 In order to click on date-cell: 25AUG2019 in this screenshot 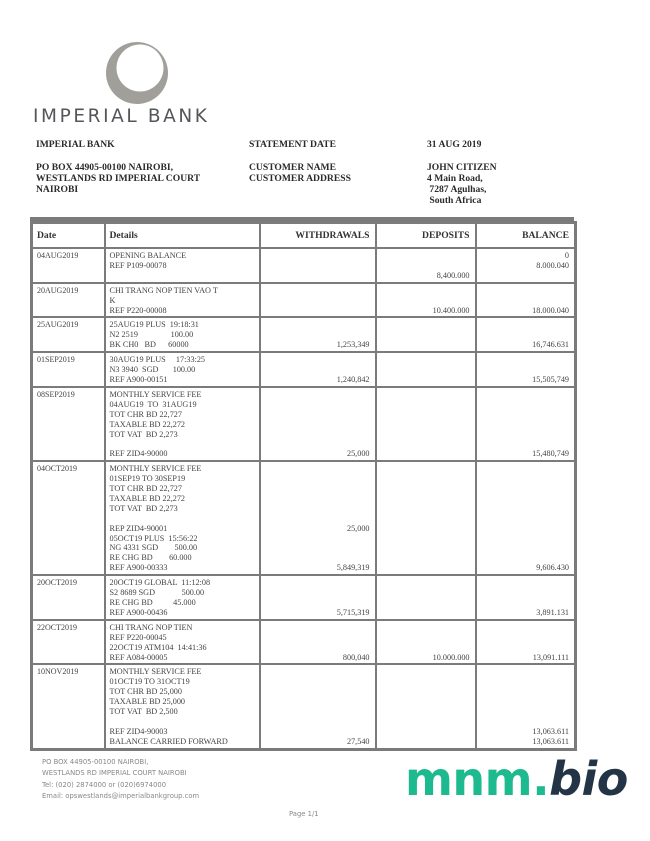, I will do `click(68, 335)`.